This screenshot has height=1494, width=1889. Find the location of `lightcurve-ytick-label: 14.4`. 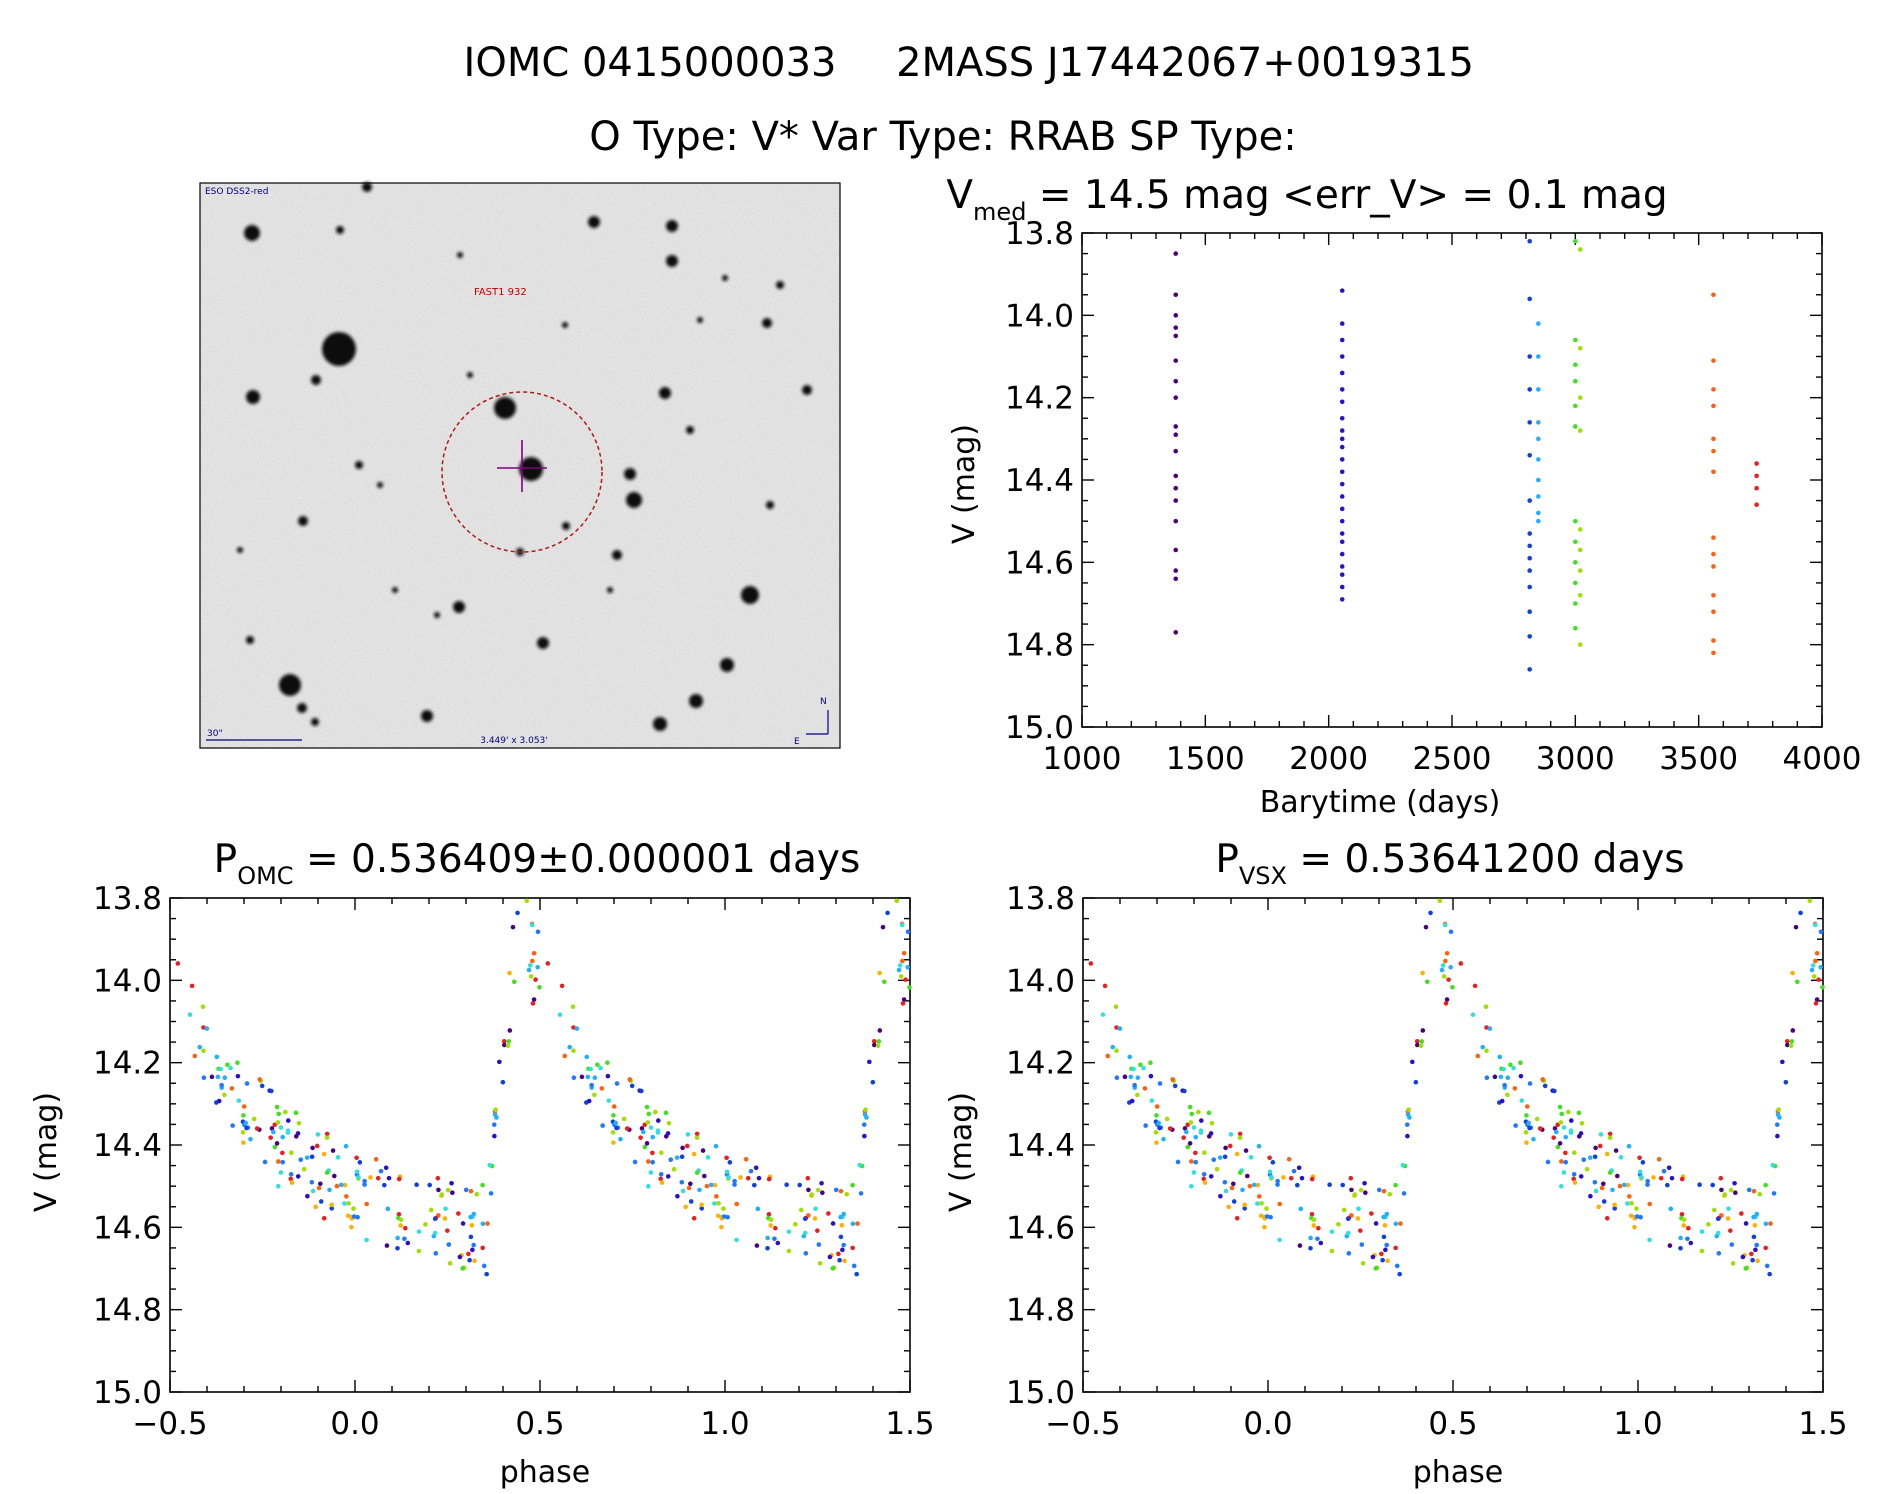

lightcurve-ytick-label: 14.4 is located at coordinates (1039, 481).